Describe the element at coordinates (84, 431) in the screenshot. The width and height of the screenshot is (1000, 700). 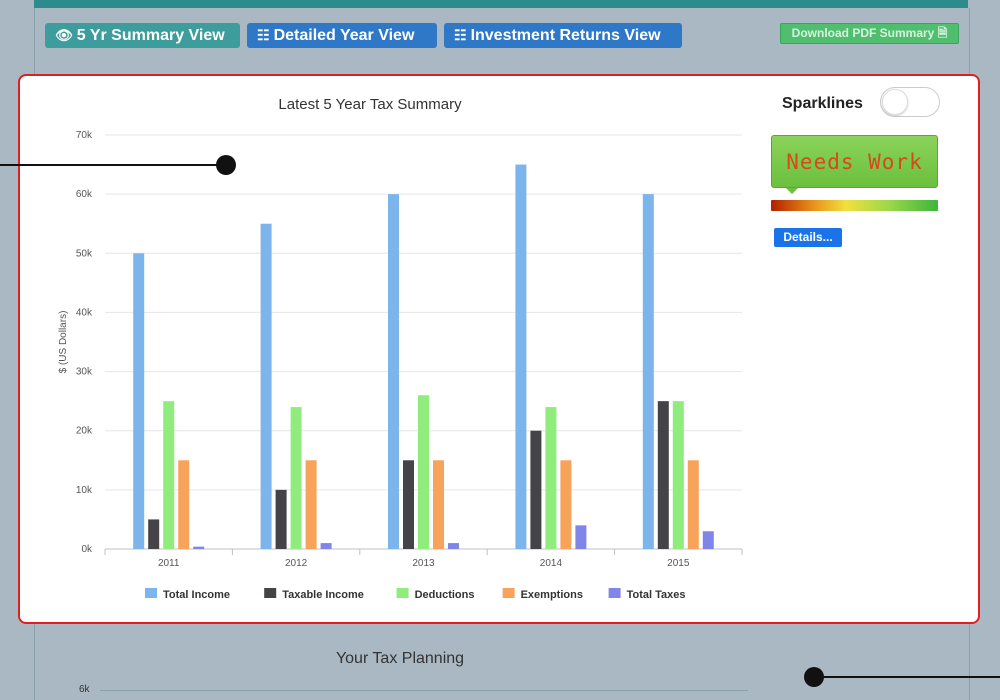
I see `y-tick-label: 20k` at that location.